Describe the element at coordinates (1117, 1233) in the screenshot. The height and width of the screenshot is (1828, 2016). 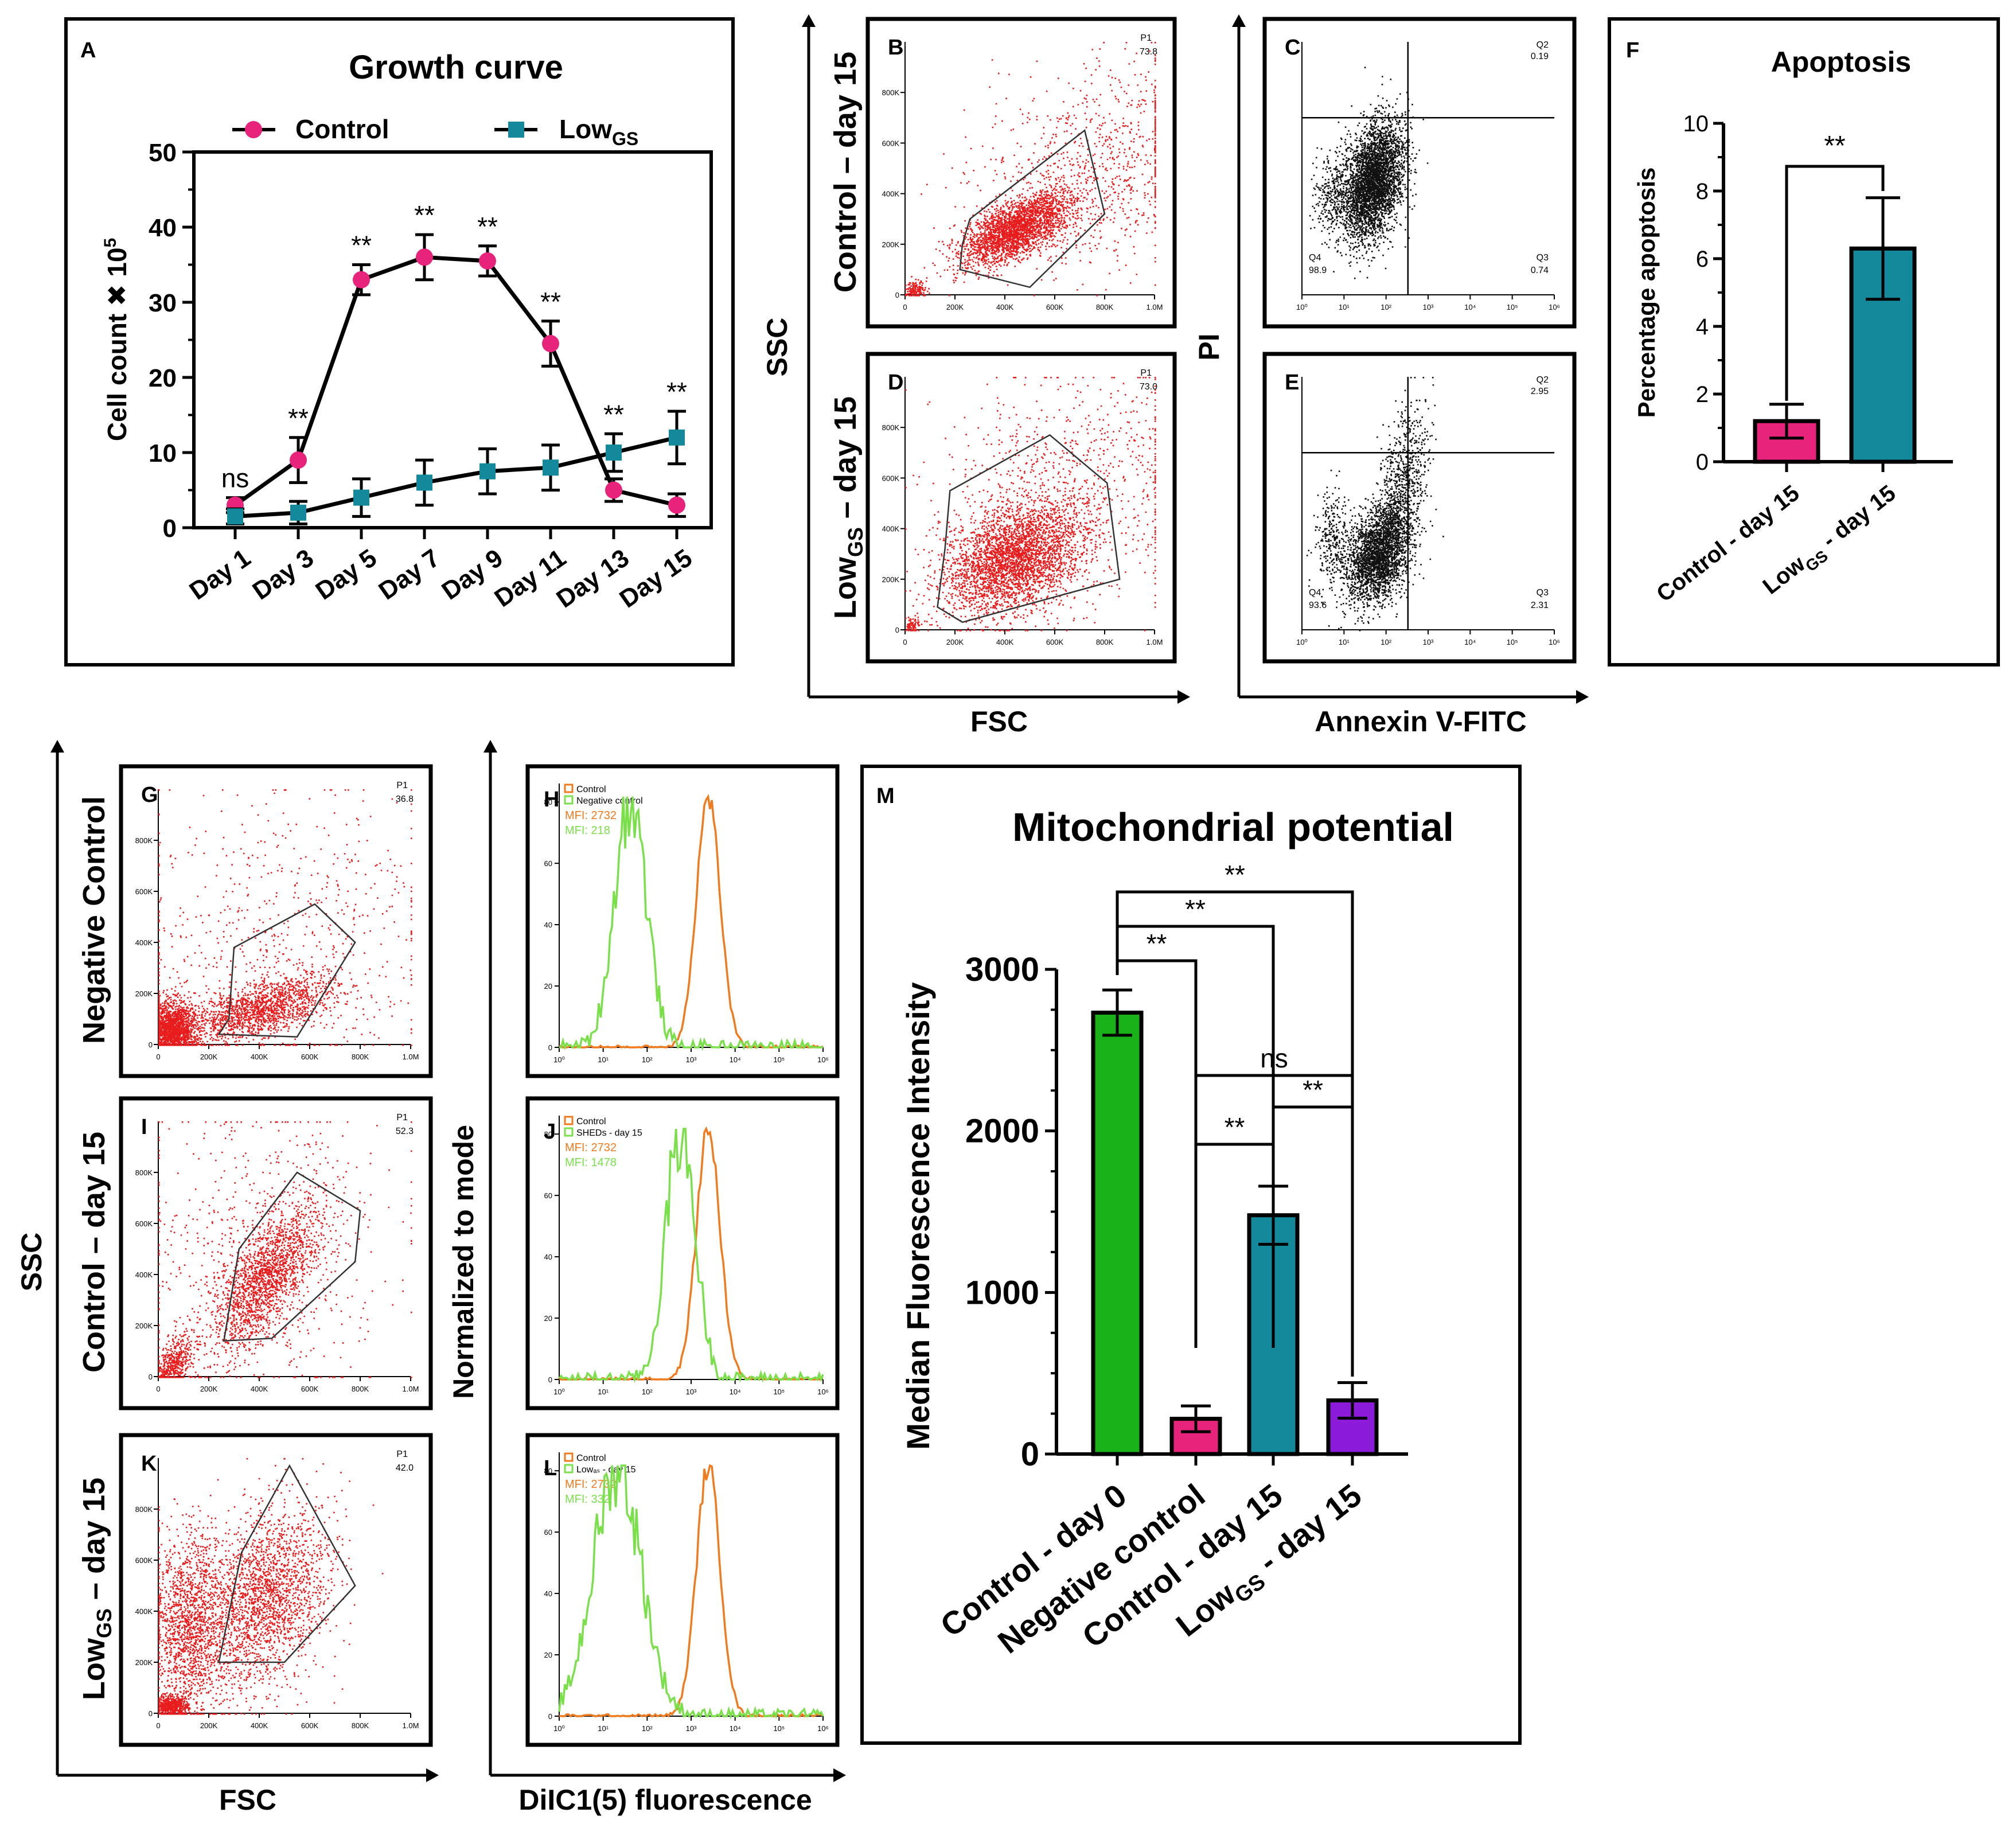
I see `bar` at that location.